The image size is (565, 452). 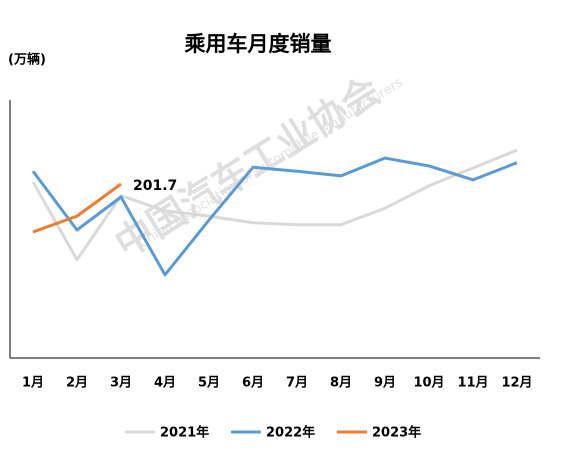 What do you see at coordinates (77, 208) in the screenshot?
I see `series-line` at bounding box center [77, 208].